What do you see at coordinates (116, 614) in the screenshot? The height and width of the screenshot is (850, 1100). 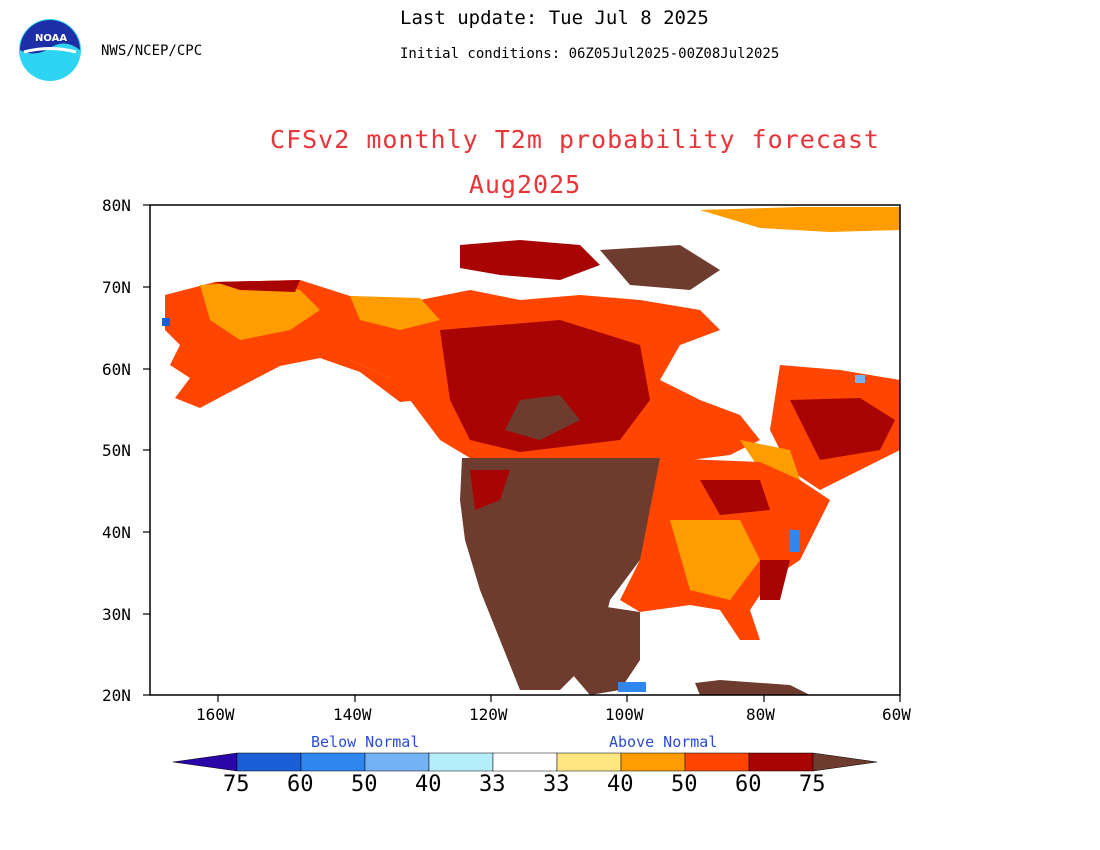 I see `lat-label-30n: 30N` at bounding box center [116, 614].